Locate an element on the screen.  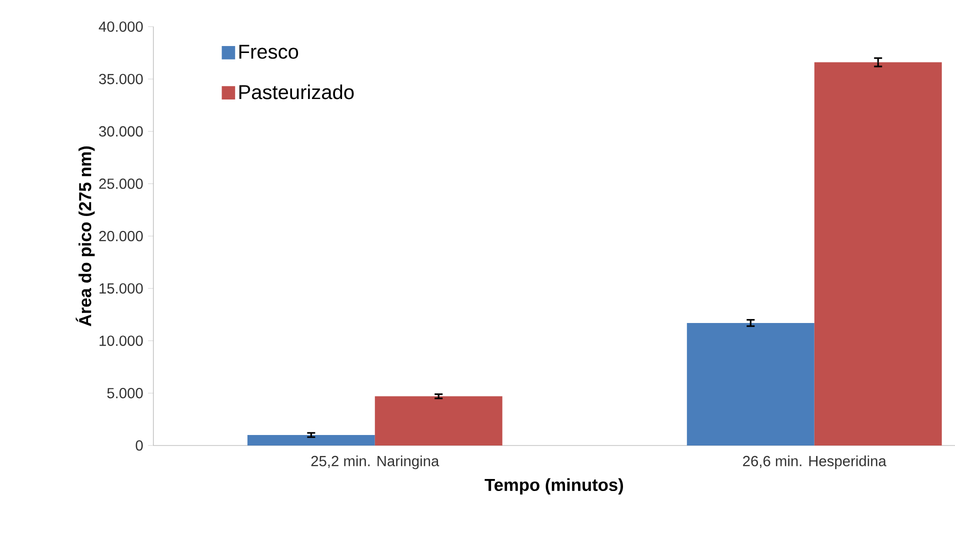
x-tick-label: 26,6 min. Hesperidina is located at coordinates (814, 463).